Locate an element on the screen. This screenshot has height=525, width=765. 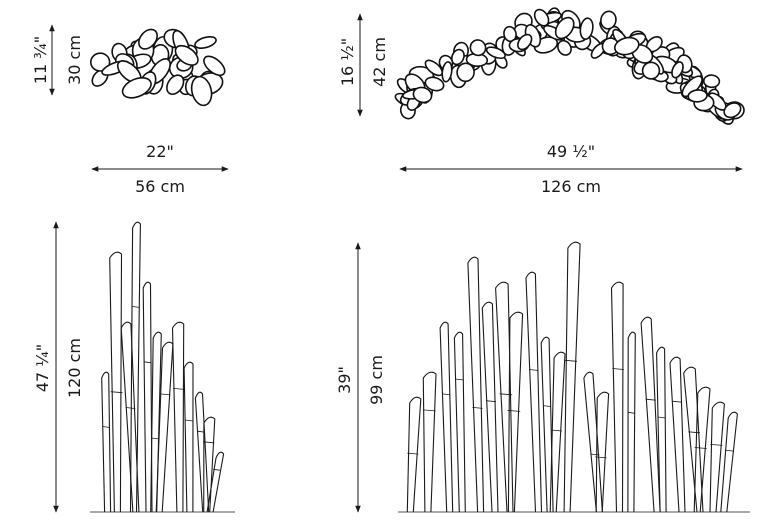
stem-group-small is located at coordinates (162, 367).